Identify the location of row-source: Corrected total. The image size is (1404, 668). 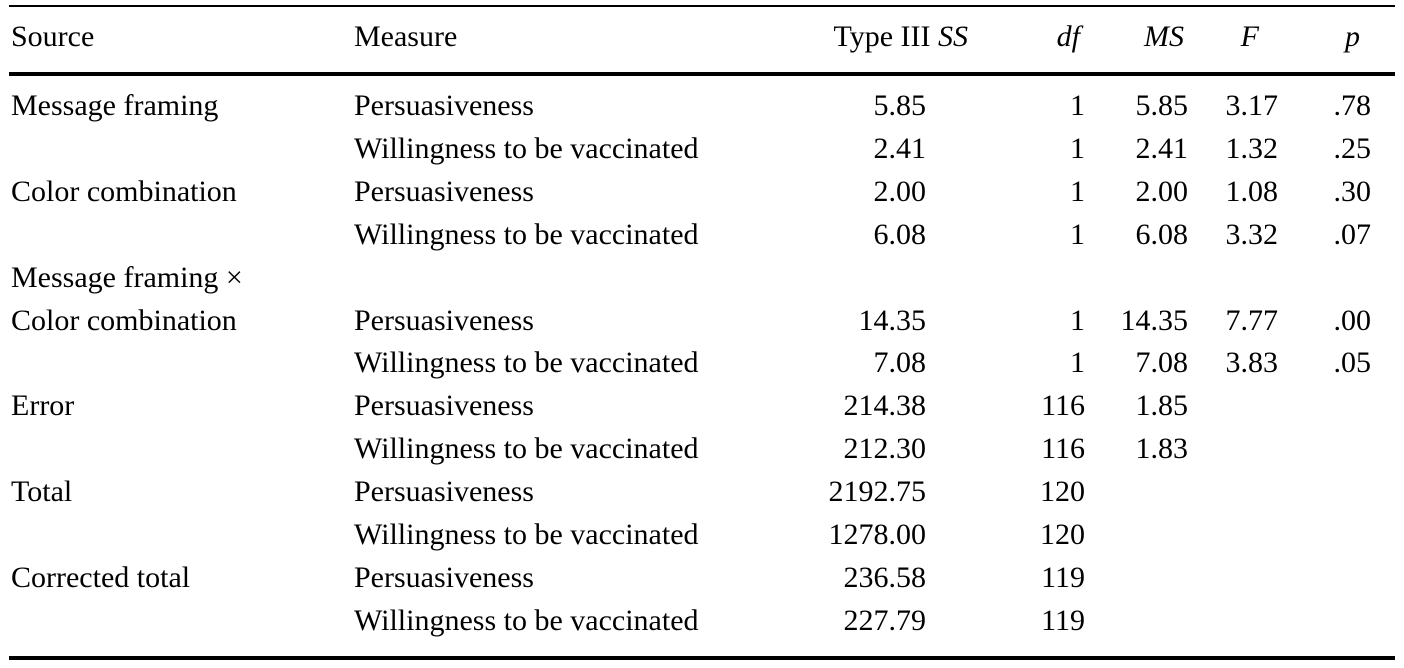
(101, 577).